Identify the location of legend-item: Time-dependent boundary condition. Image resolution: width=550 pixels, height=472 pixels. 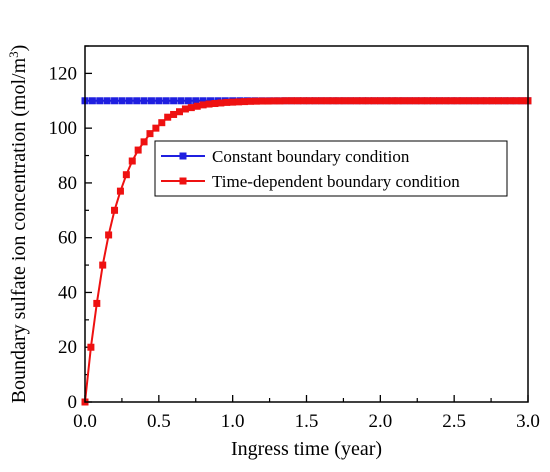
(310, 181).